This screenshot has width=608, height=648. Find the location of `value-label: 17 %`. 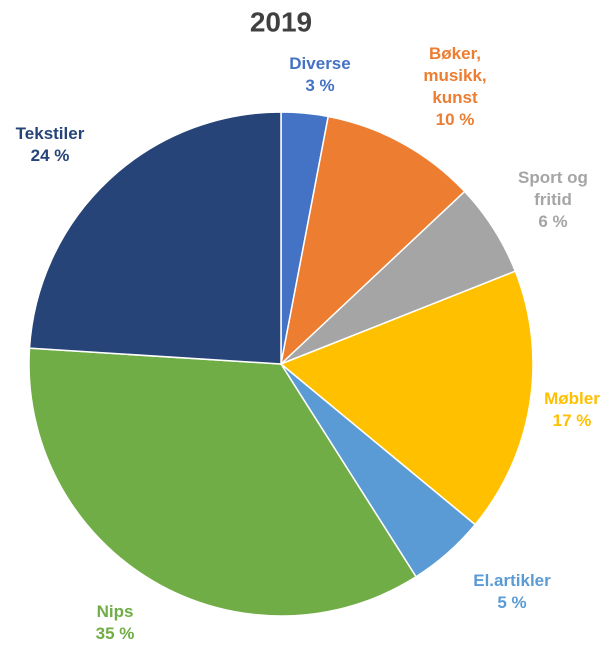

value-label: 17 % is located at coordinates (572, 420).